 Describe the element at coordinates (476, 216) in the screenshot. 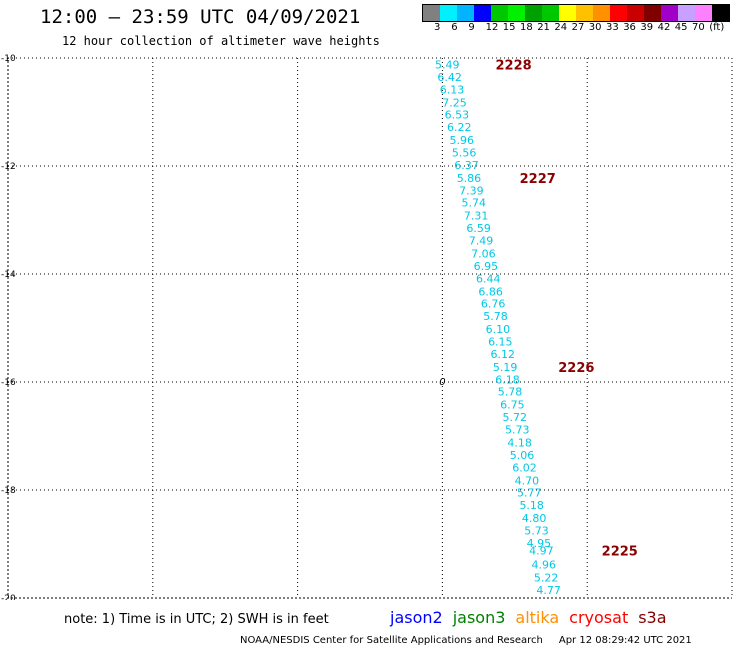

I see `swh-point: 7.31` at that location.